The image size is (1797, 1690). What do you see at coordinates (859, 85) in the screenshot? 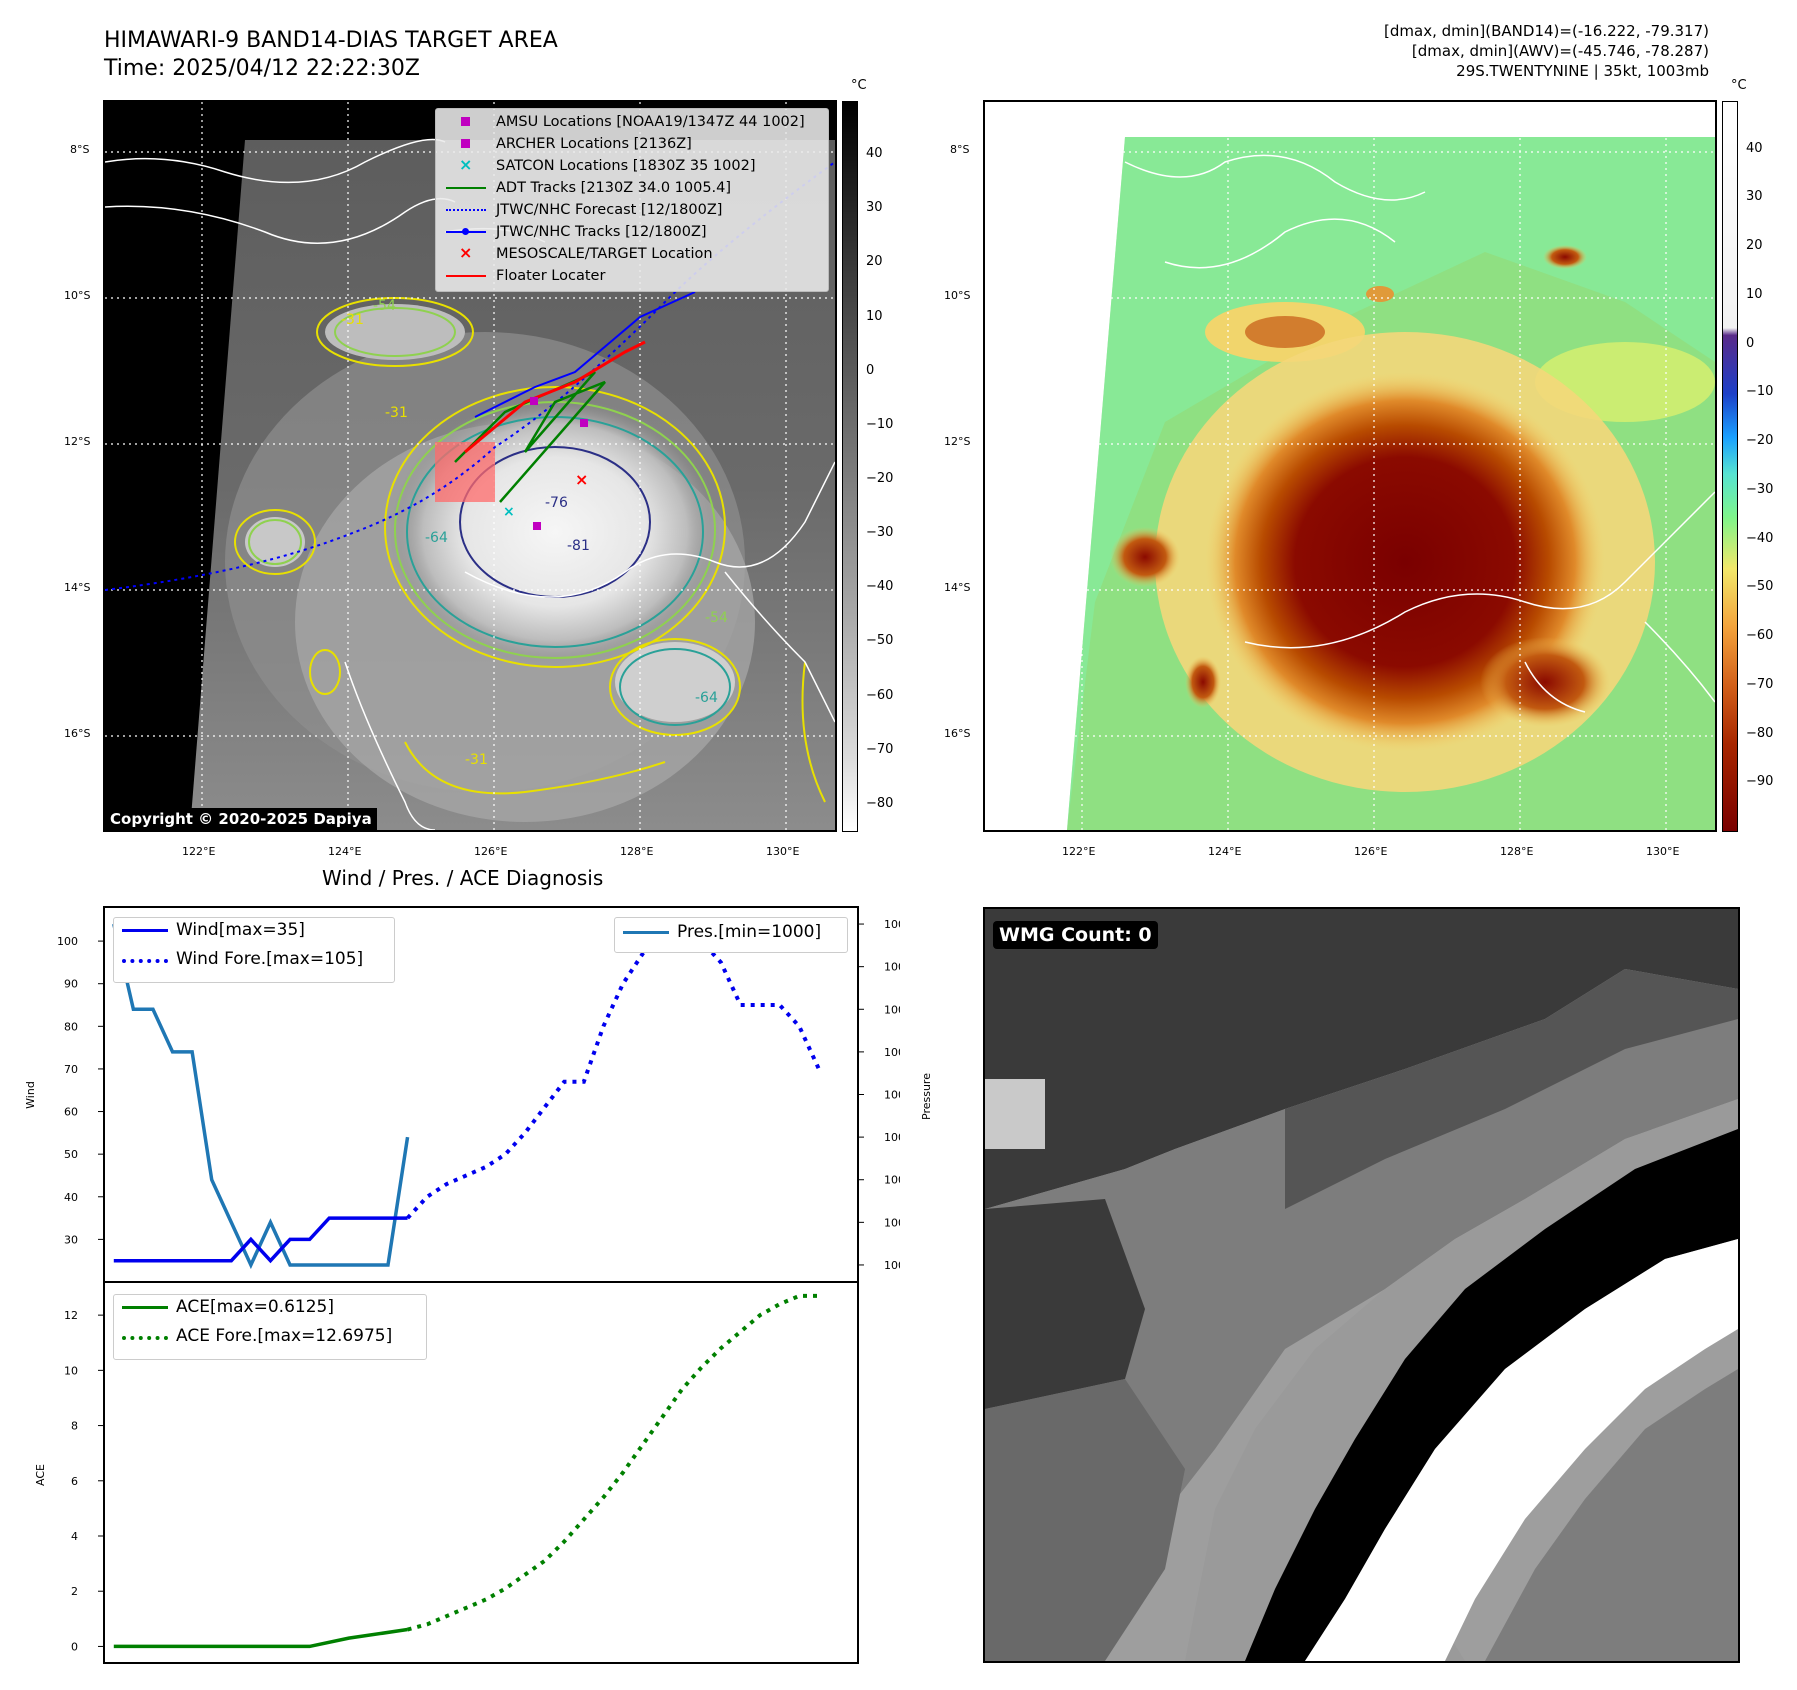
I see `left-colorbar-unit: °C` at bounding box center [859, 85].